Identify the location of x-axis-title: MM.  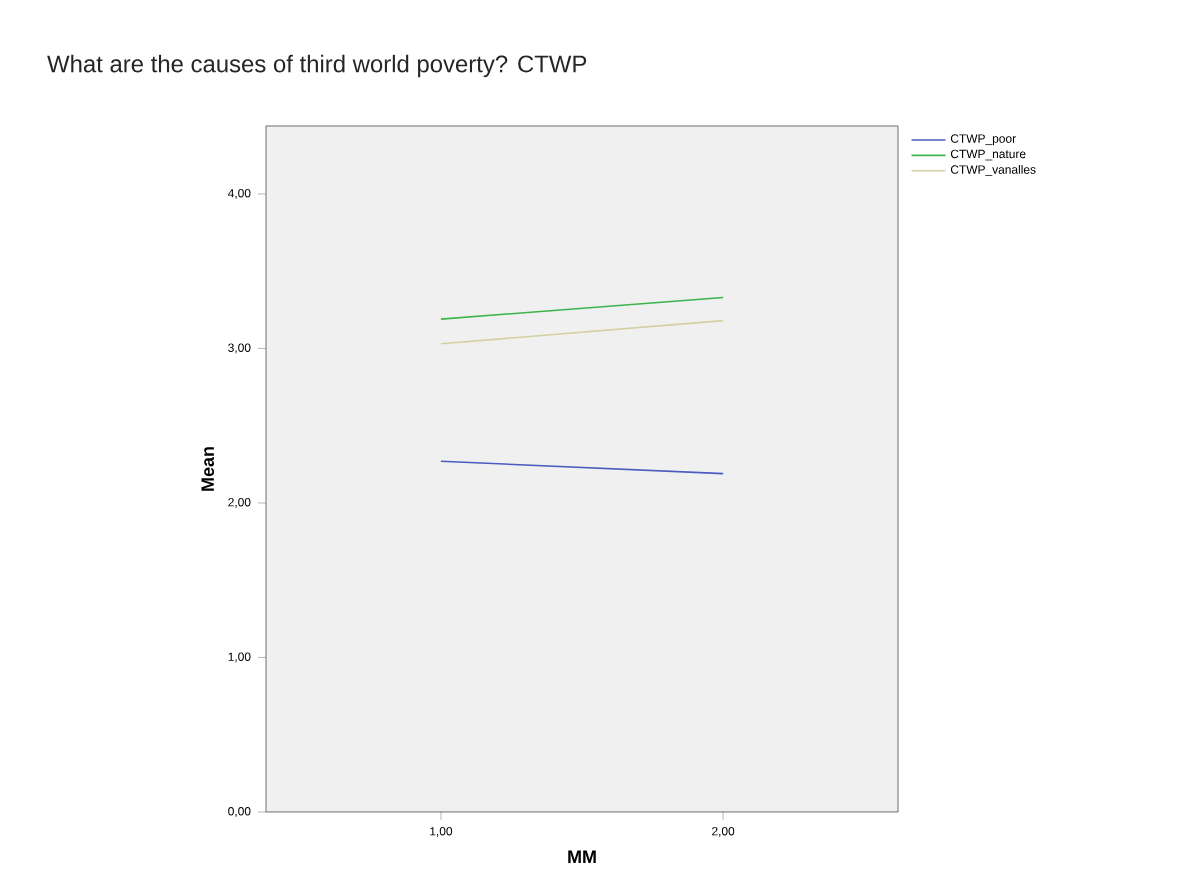
(582, 856).